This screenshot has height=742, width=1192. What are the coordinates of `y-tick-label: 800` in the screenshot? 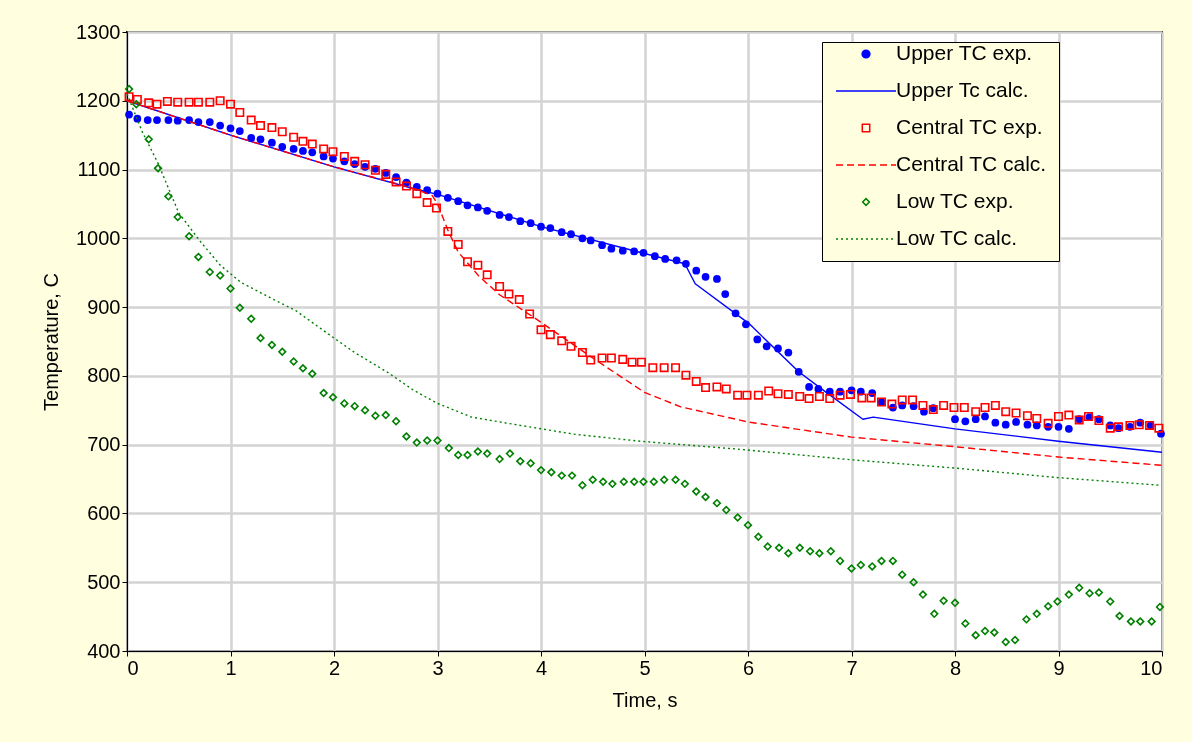 It's located at (104, 375).